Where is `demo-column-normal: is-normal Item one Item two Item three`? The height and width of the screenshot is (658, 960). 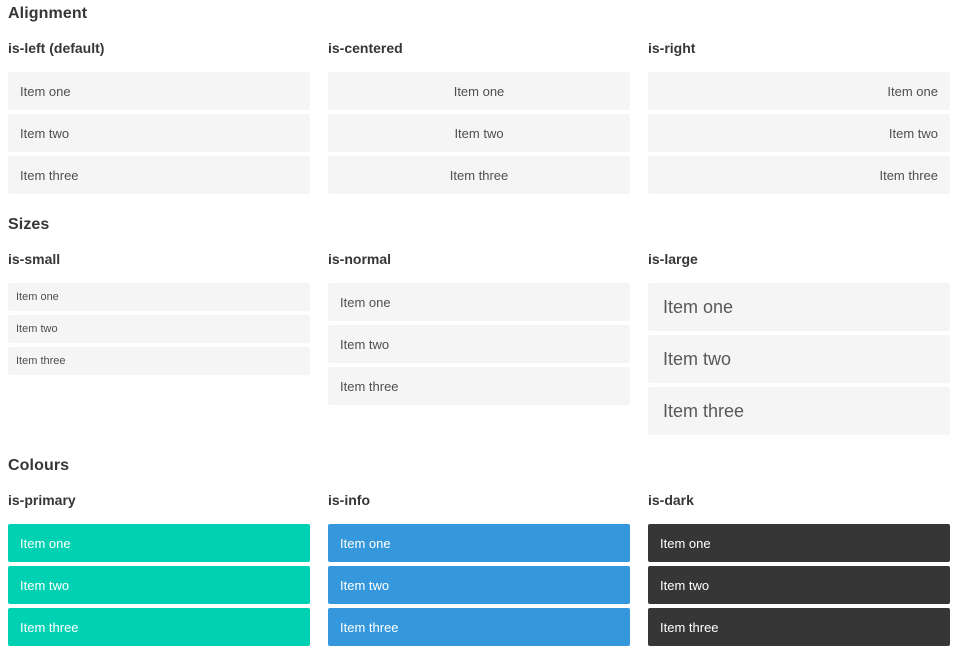
demo-column-normal: is-normal Item one Item two Item three is located at coordinates (479, 319).